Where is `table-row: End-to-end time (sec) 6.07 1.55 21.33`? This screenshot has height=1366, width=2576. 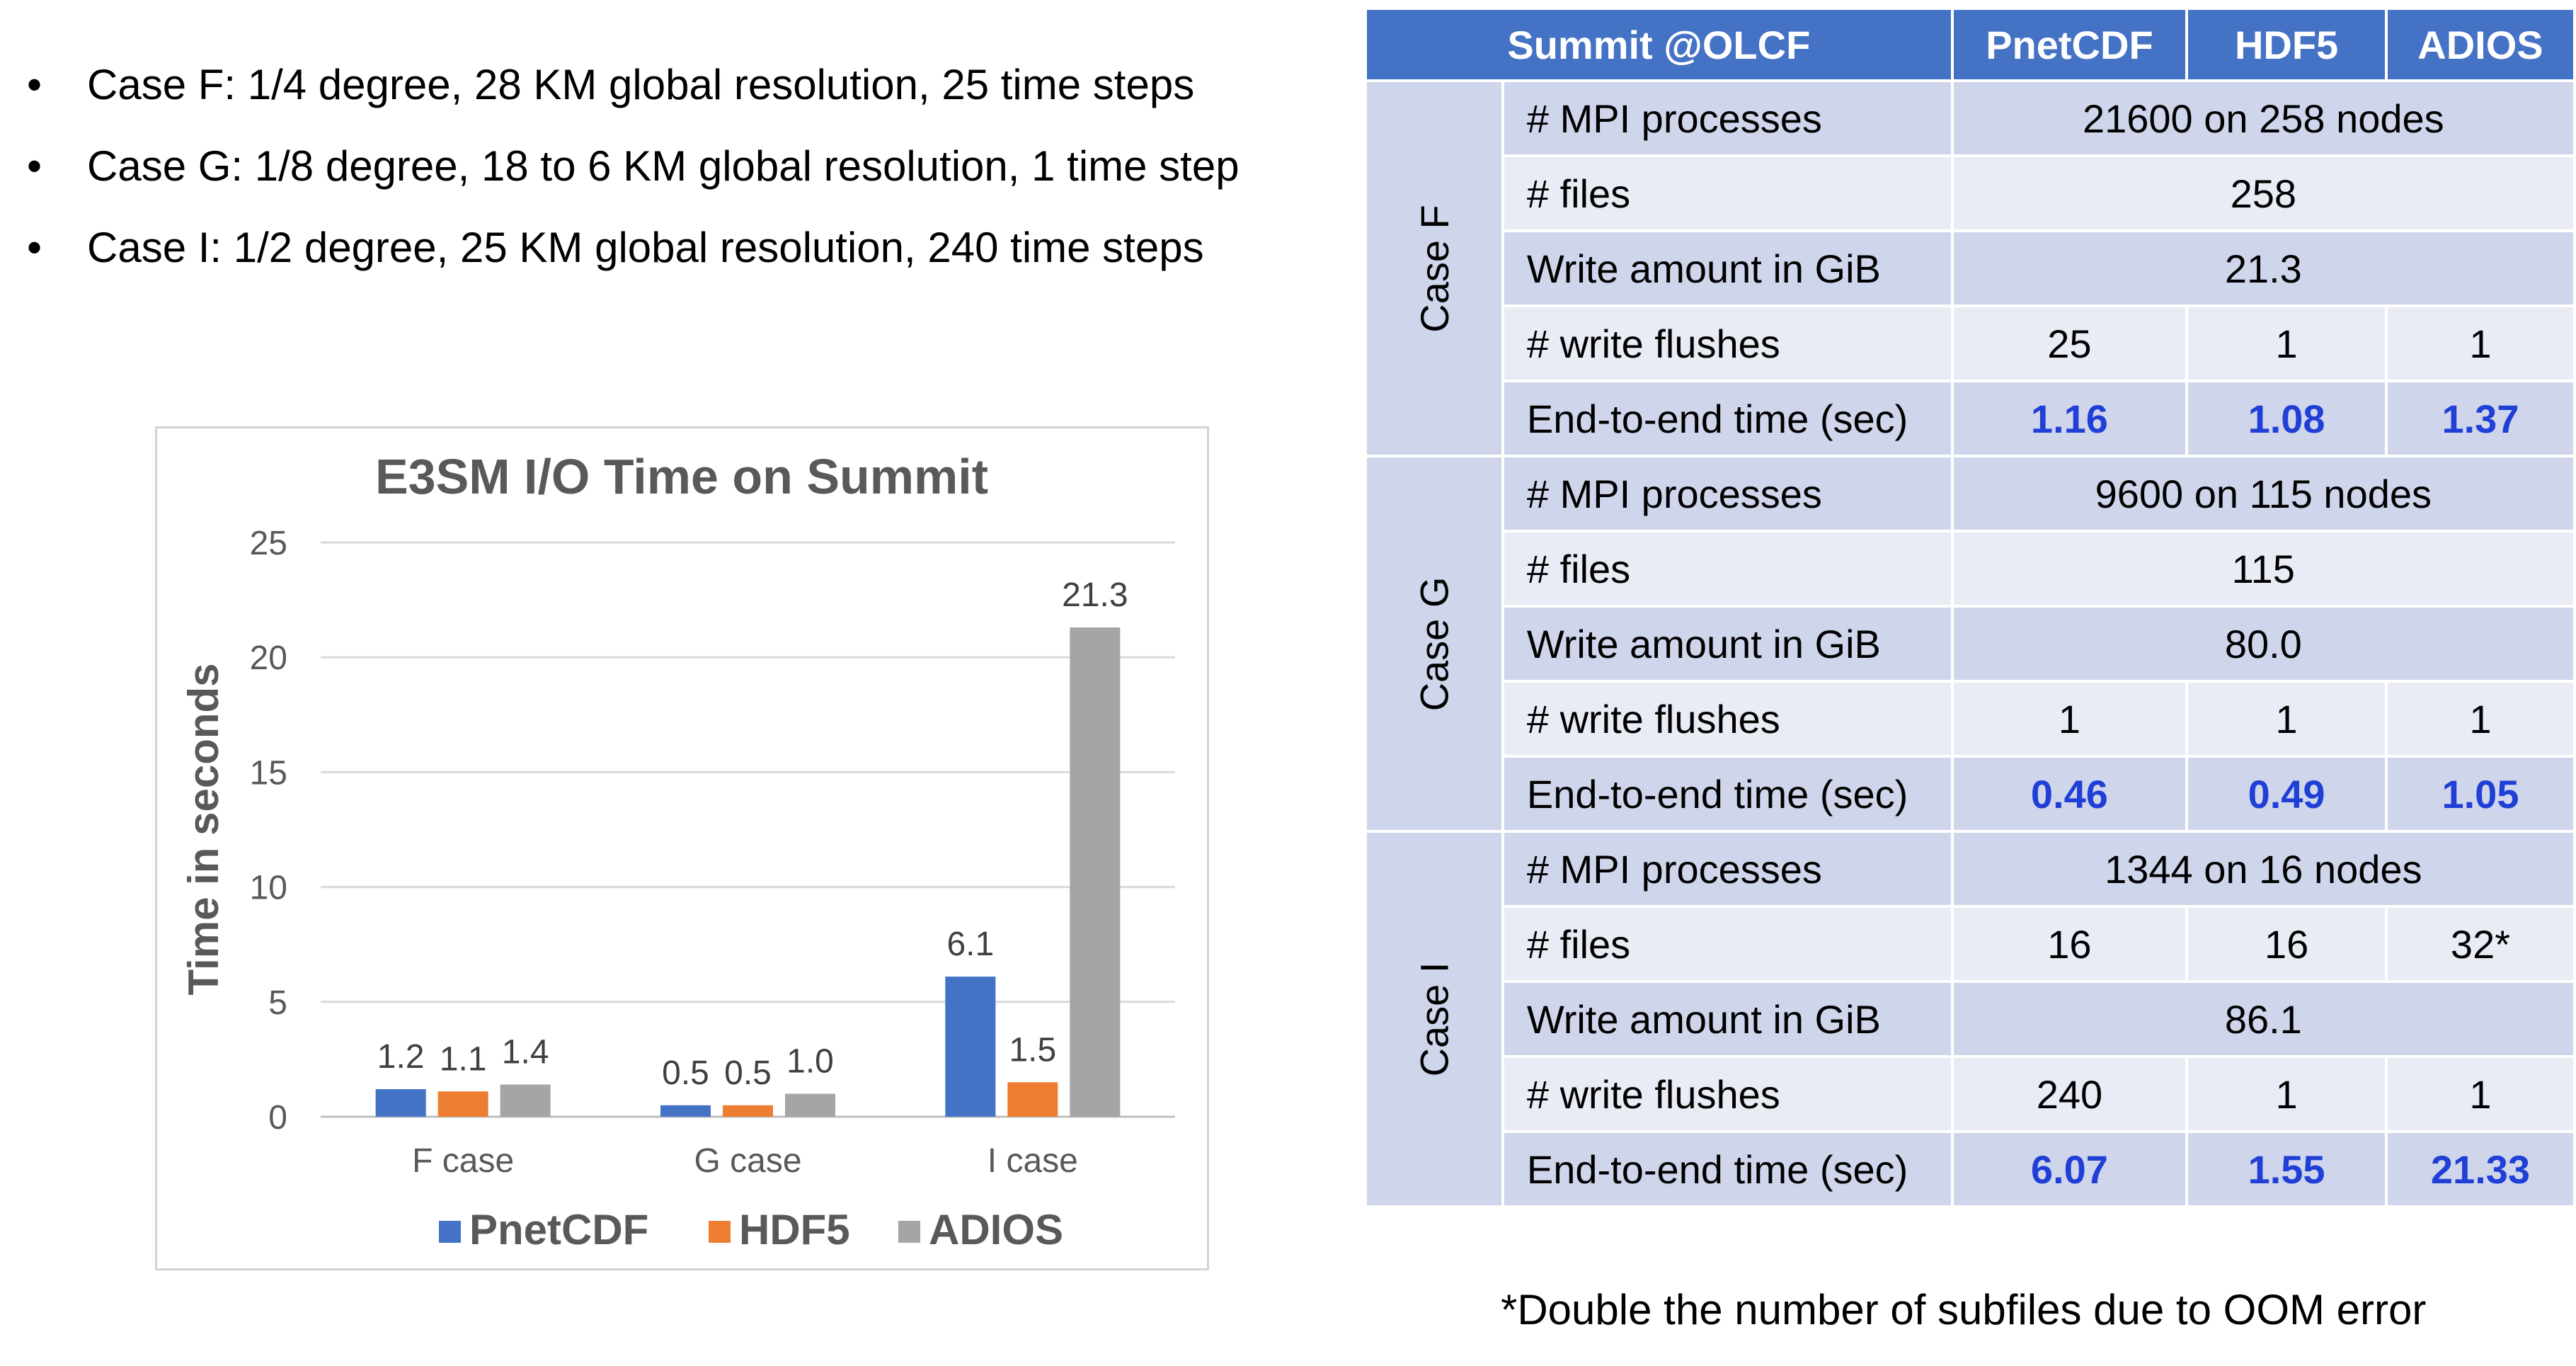
table-row: End-to-end time (sec) 6.07 1.55 21.33 is located at coordinates (1971, 1169).